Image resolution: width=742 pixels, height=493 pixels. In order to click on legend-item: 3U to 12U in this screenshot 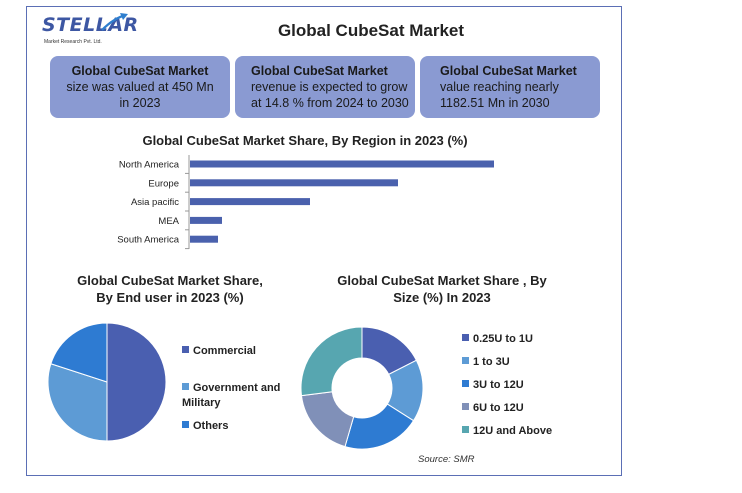, I will do `click(493, 385)`.